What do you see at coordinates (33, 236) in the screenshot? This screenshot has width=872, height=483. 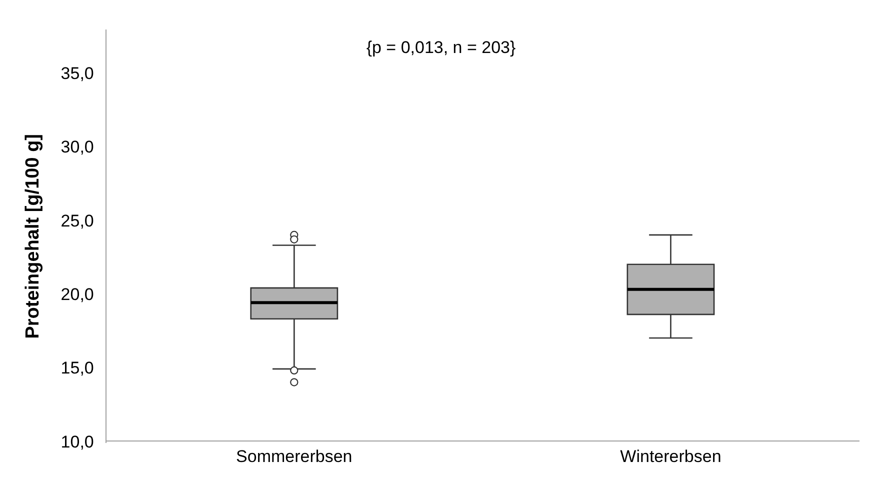 I see `y-axis-title: Proteingehalt [g/100 g]` at bounding box center [33, 236].